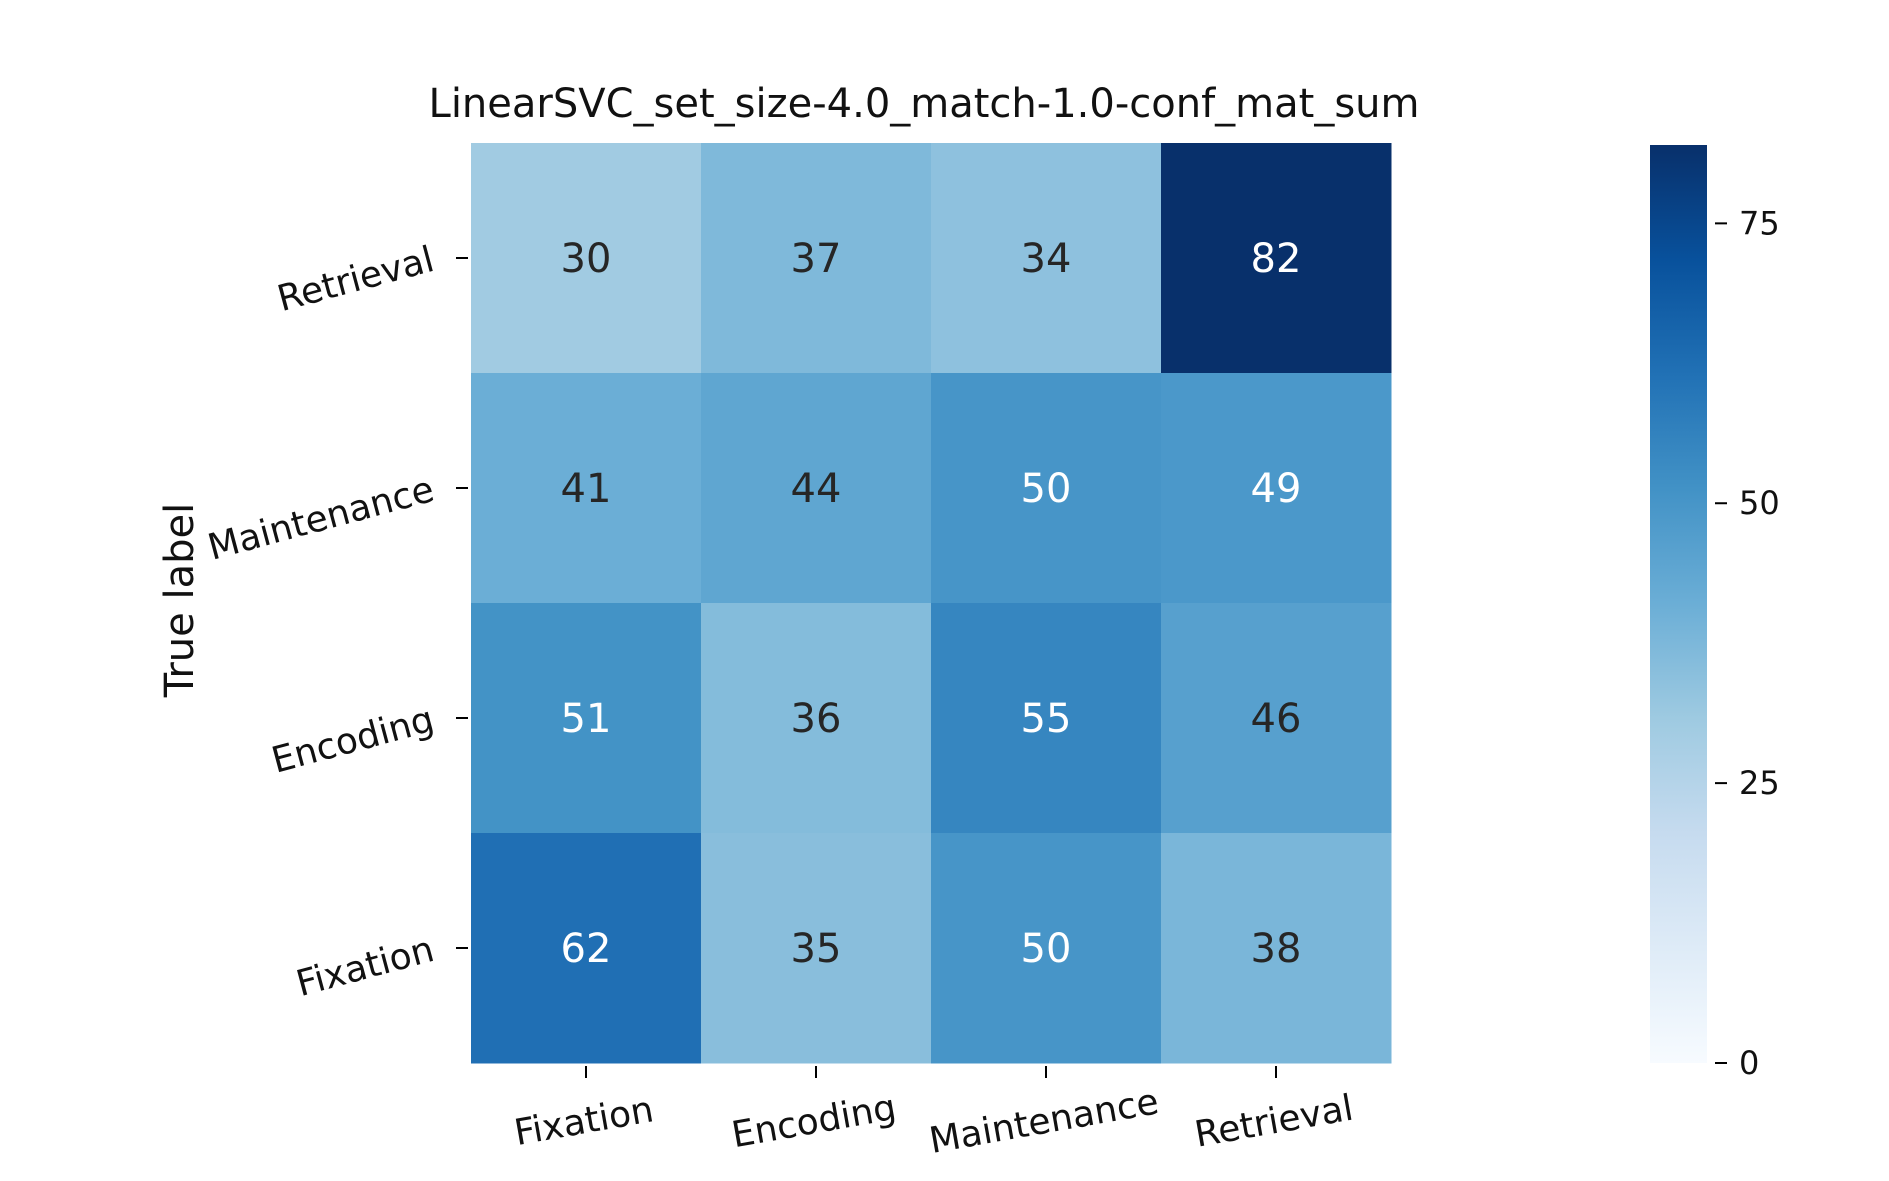  I want to click on colorbar-axis: 0 25 50 75, so click(1747, 643).